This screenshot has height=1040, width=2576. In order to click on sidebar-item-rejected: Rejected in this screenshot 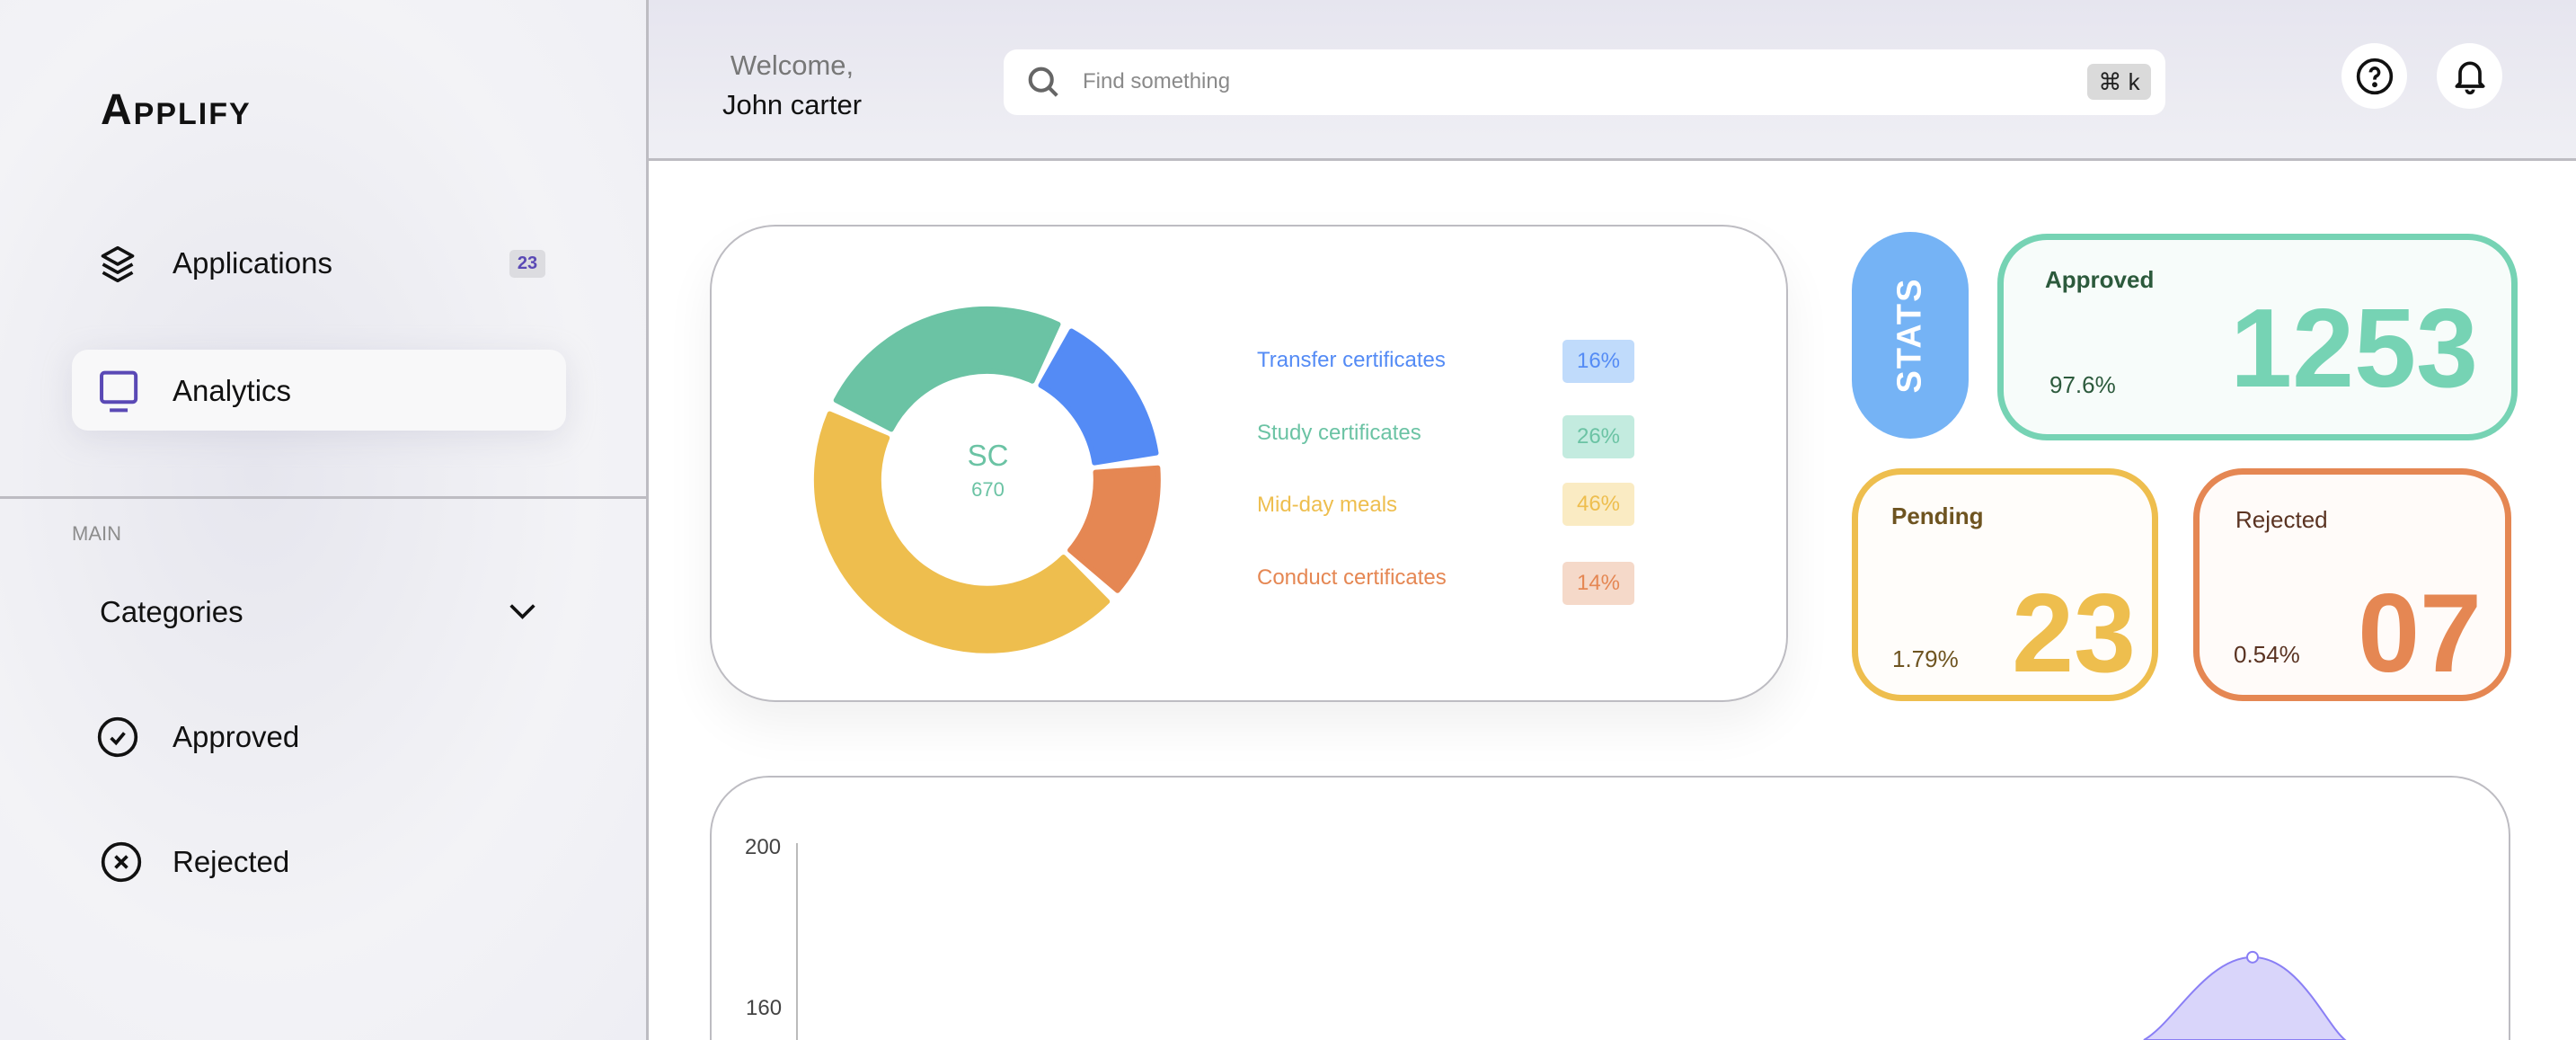, I will do `click(319, 861)`.